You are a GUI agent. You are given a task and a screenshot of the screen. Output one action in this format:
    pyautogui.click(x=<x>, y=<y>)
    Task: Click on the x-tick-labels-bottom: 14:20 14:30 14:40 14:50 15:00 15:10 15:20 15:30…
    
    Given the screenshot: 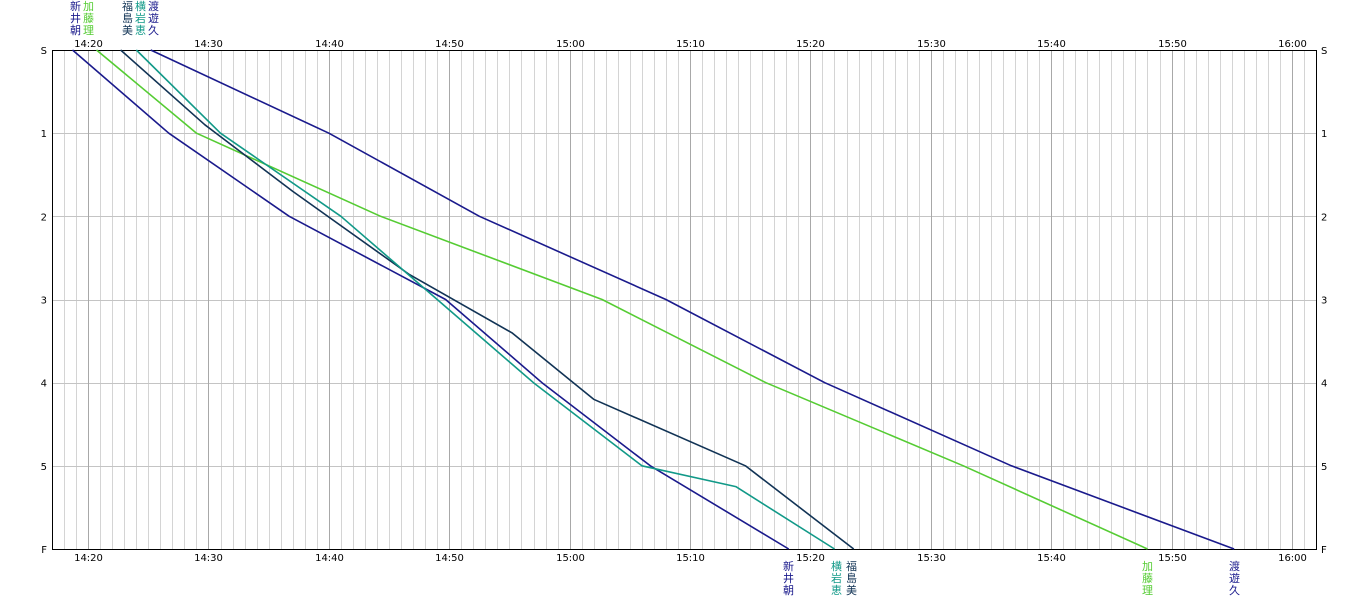 What is the action you would take?
    pyautogui.click(x=690, y=558)
    